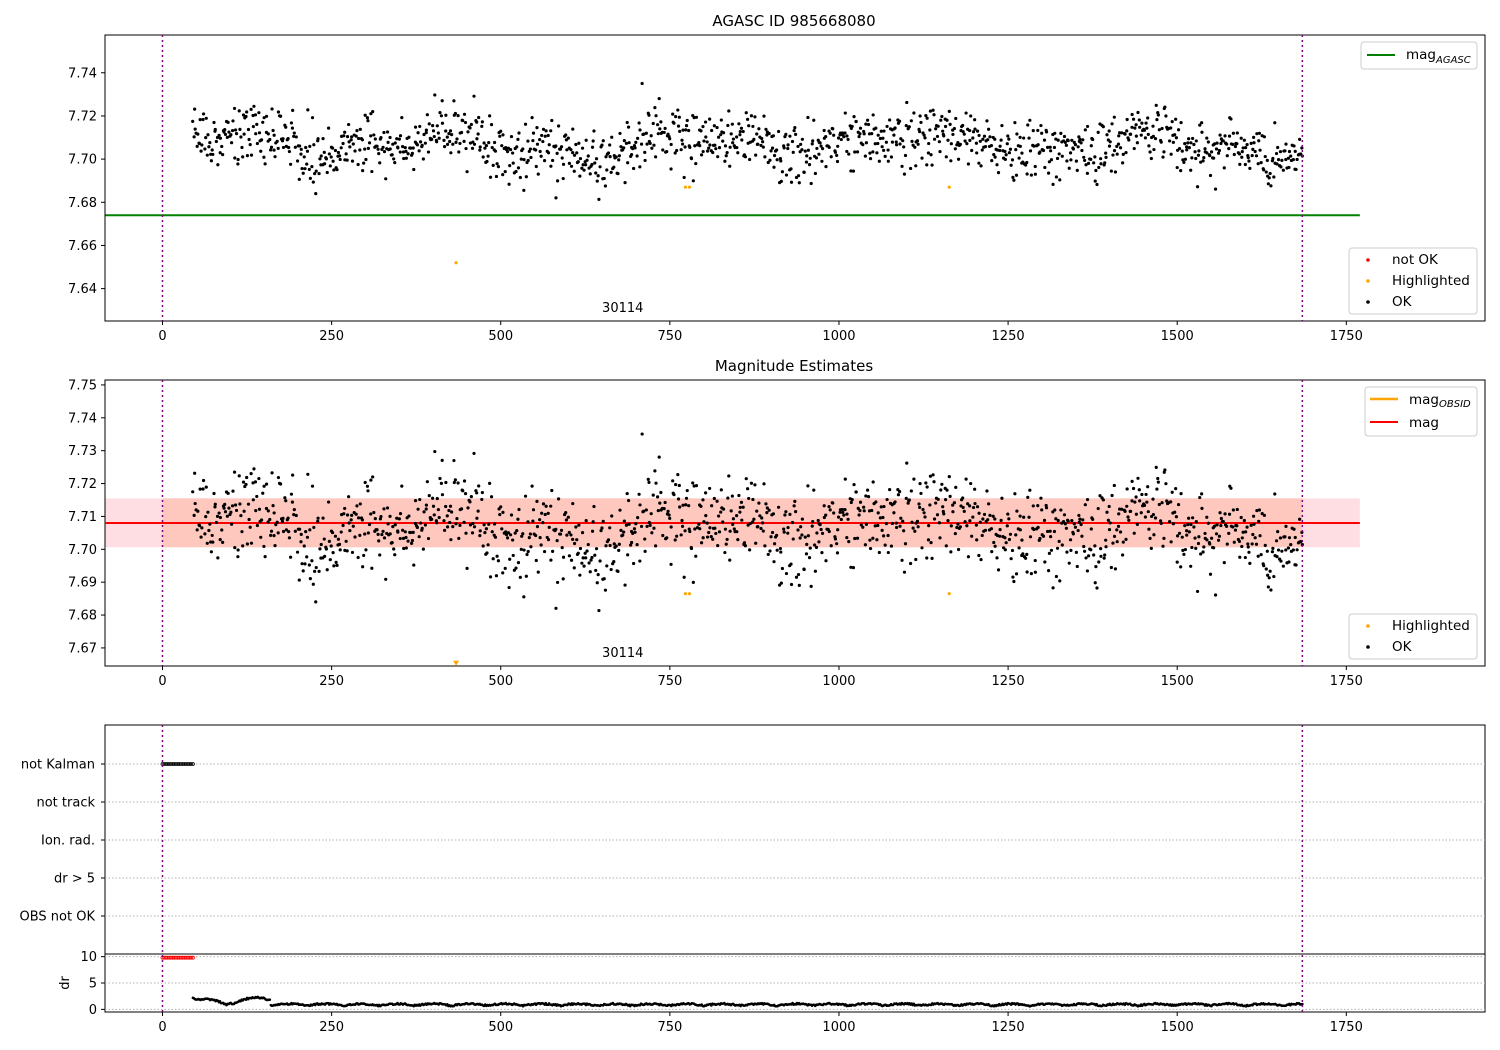 The image size is (1500, 1050). I want to click on legend-highlighted-swatch, so click(1368, 626).